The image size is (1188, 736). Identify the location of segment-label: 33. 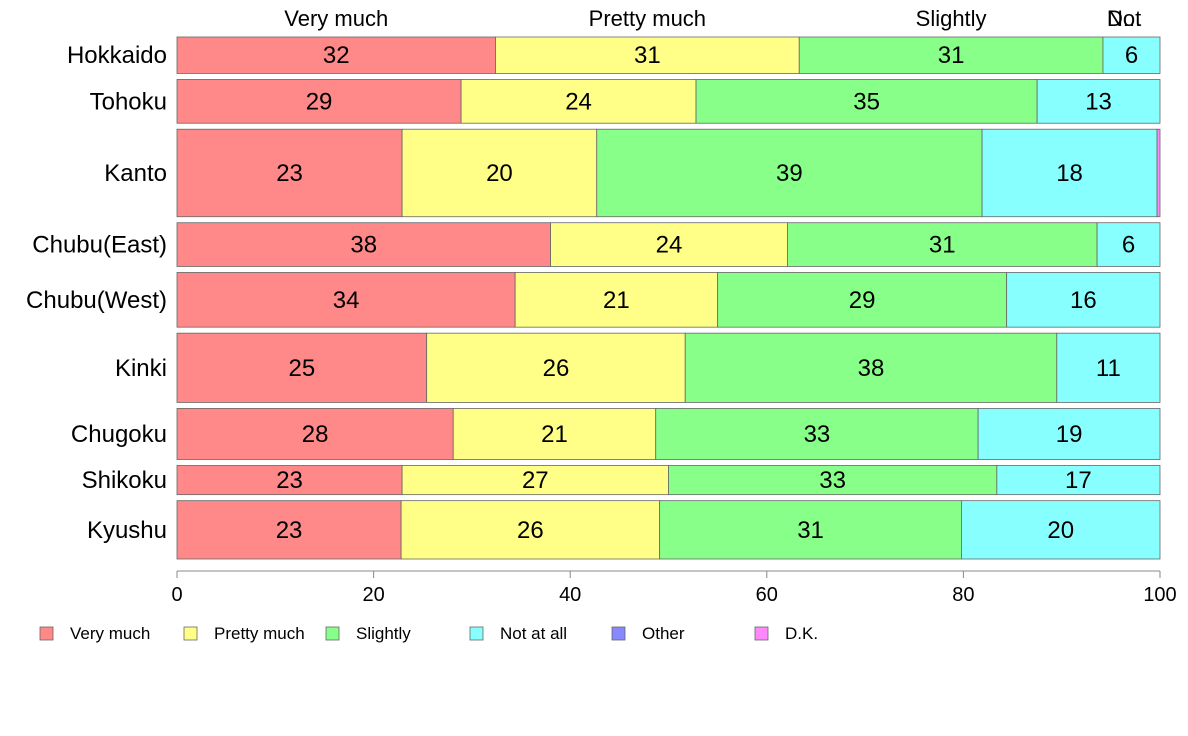
(817, 434).